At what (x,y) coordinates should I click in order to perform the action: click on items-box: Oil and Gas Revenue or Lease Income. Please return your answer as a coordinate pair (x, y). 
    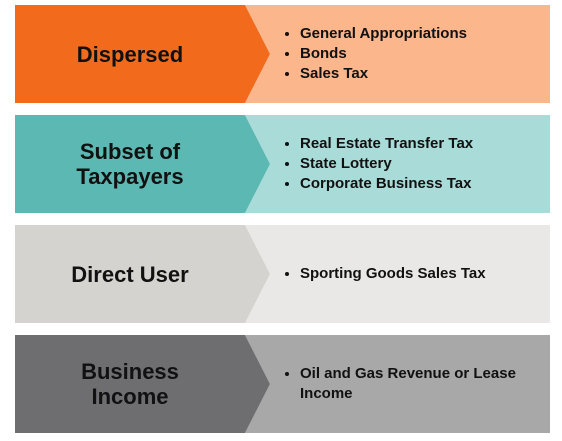
    Looking at the image, I should click on (411, 384).